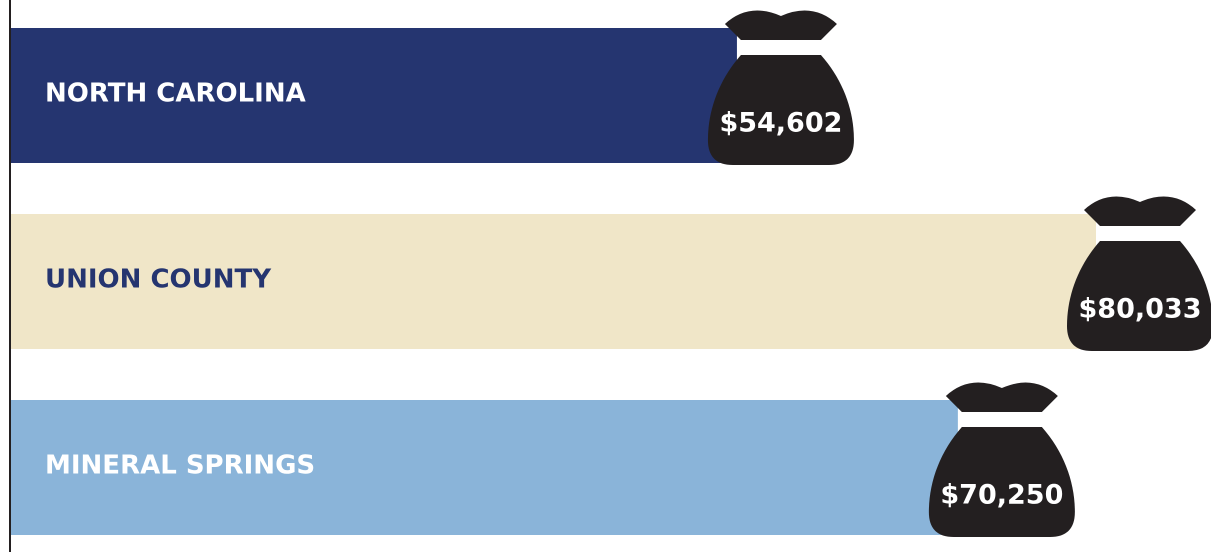 The image size is (1211, 552). Describe the element at coordinates (780, 123) in the screenshot. I see `value-label: $54,602` at that location.